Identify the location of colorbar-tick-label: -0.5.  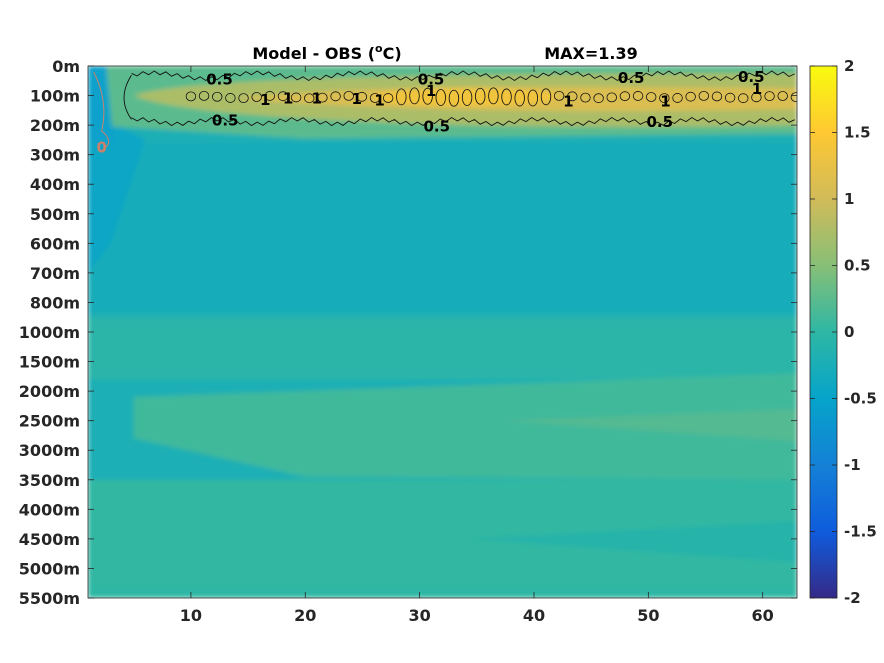
(860, 399).